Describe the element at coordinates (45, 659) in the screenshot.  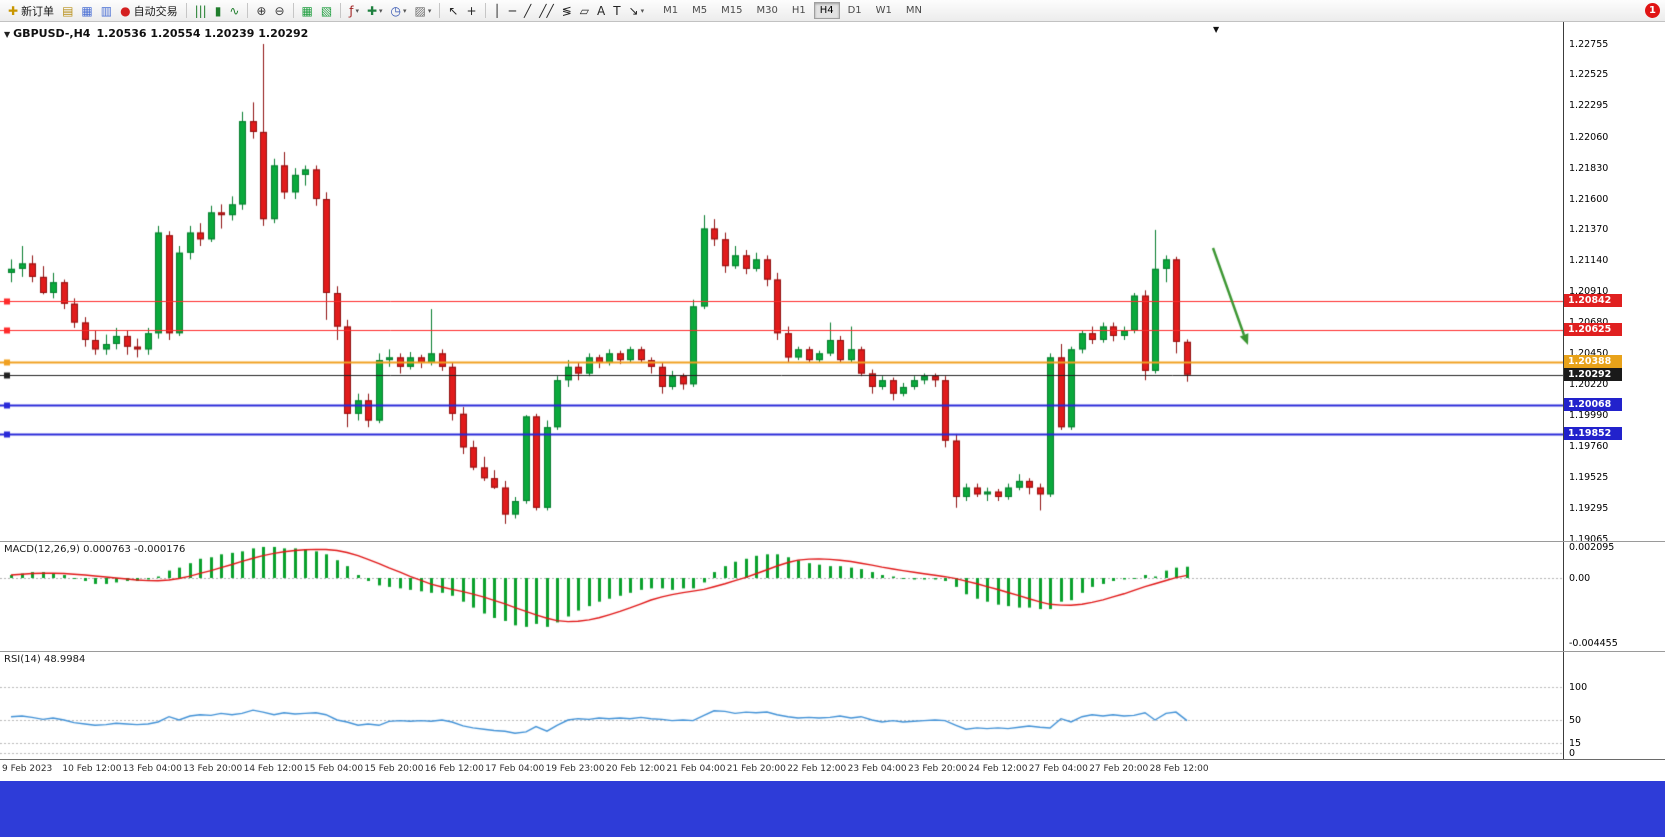
I see `rsi-label: RSI(14) 48.9984` at that location.